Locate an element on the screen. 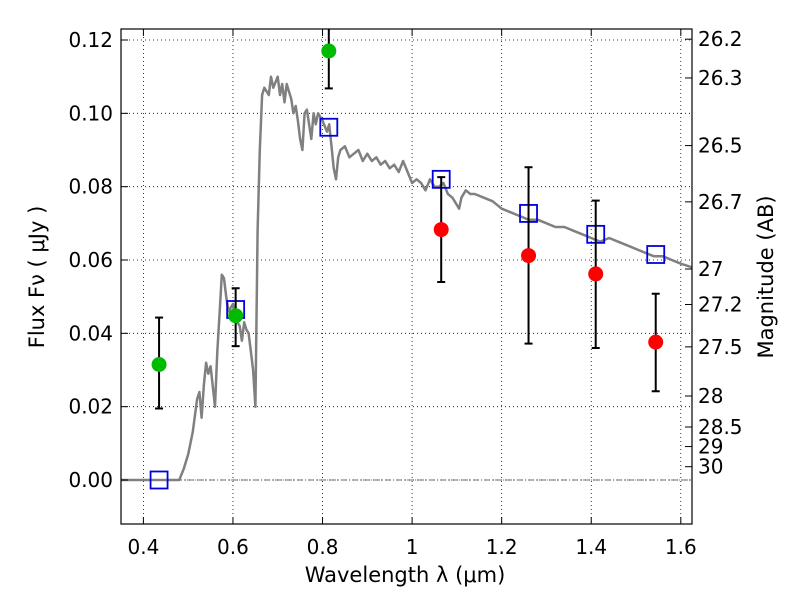 This screenshot has width=800, height=600. mag-tick-label: 28.5 is located at coordinates (720, 427).